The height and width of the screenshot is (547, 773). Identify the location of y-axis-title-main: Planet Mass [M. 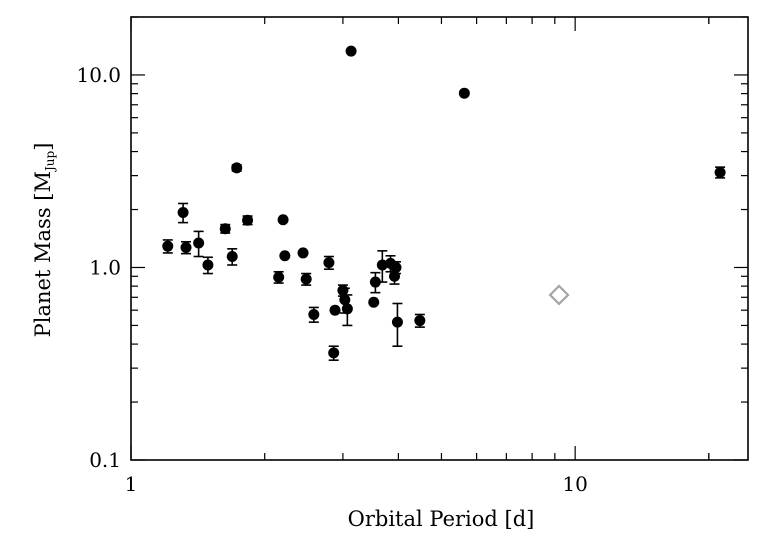
(43, 254).